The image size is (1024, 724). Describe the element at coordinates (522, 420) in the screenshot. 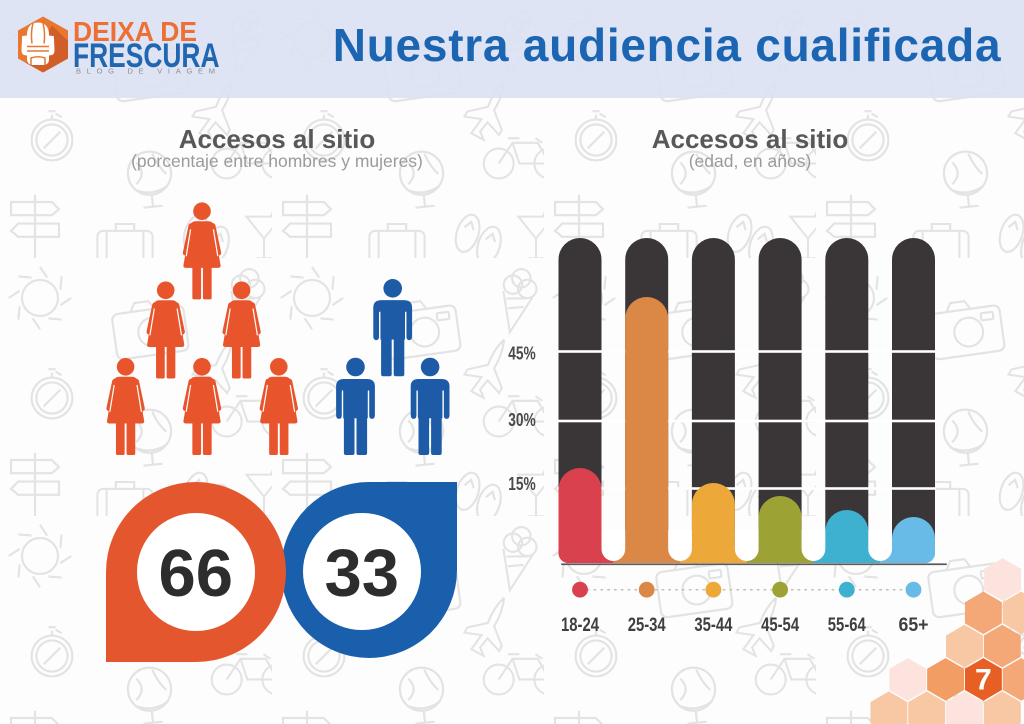

I see `svg-text: 30%` at that location.